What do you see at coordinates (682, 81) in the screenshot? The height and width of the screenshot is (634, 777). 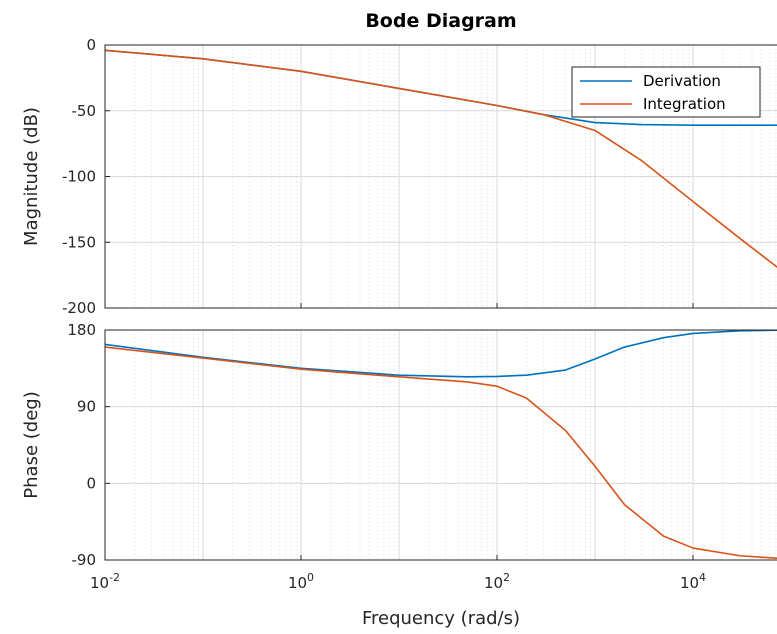 I see `legend-label-derivation: Derivation` at bounding box center [682, 81].